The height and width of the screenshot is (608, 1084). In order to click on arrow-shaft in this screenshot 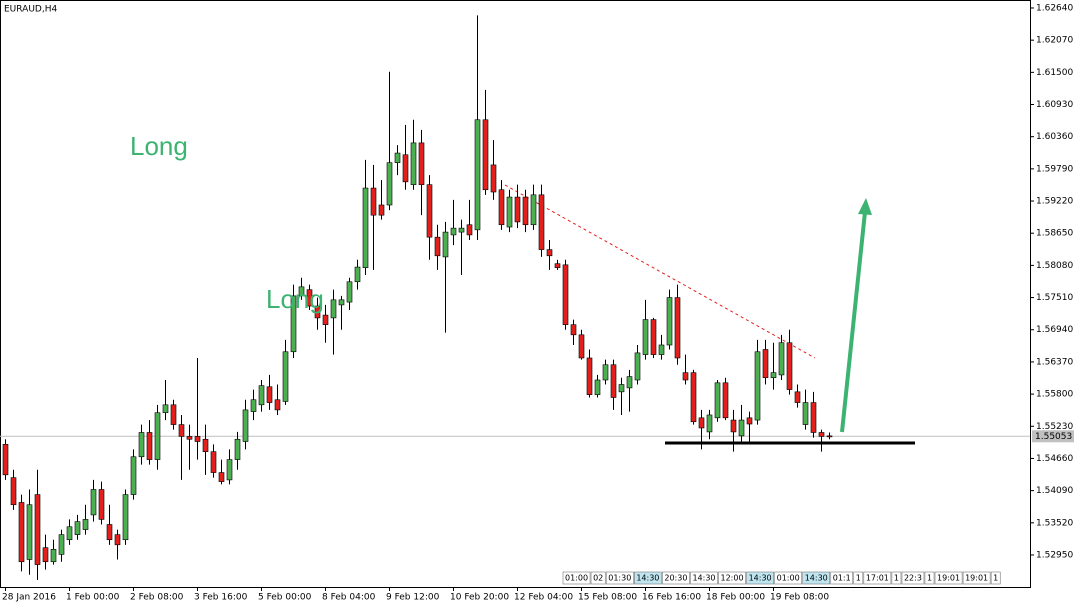, I will do `click(853, 322)`.